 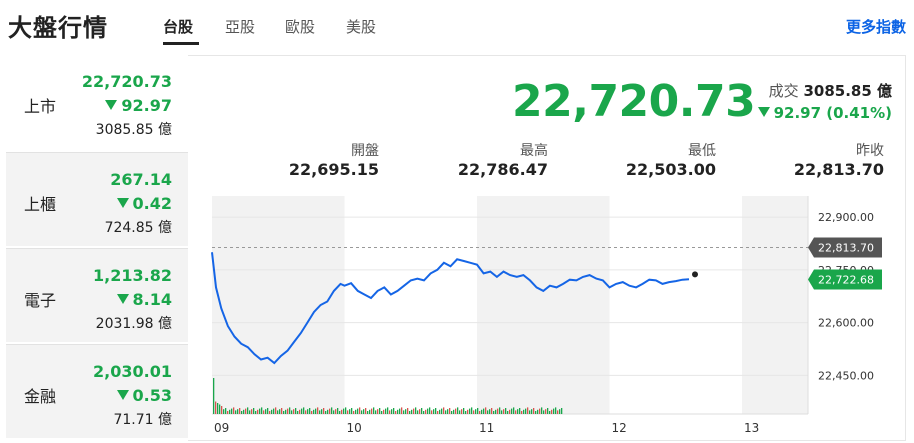 What do you see at coordinates (670, 169) in the screenshot?
I see `low-value: 22,503.00` at bounding box center [670, 169].